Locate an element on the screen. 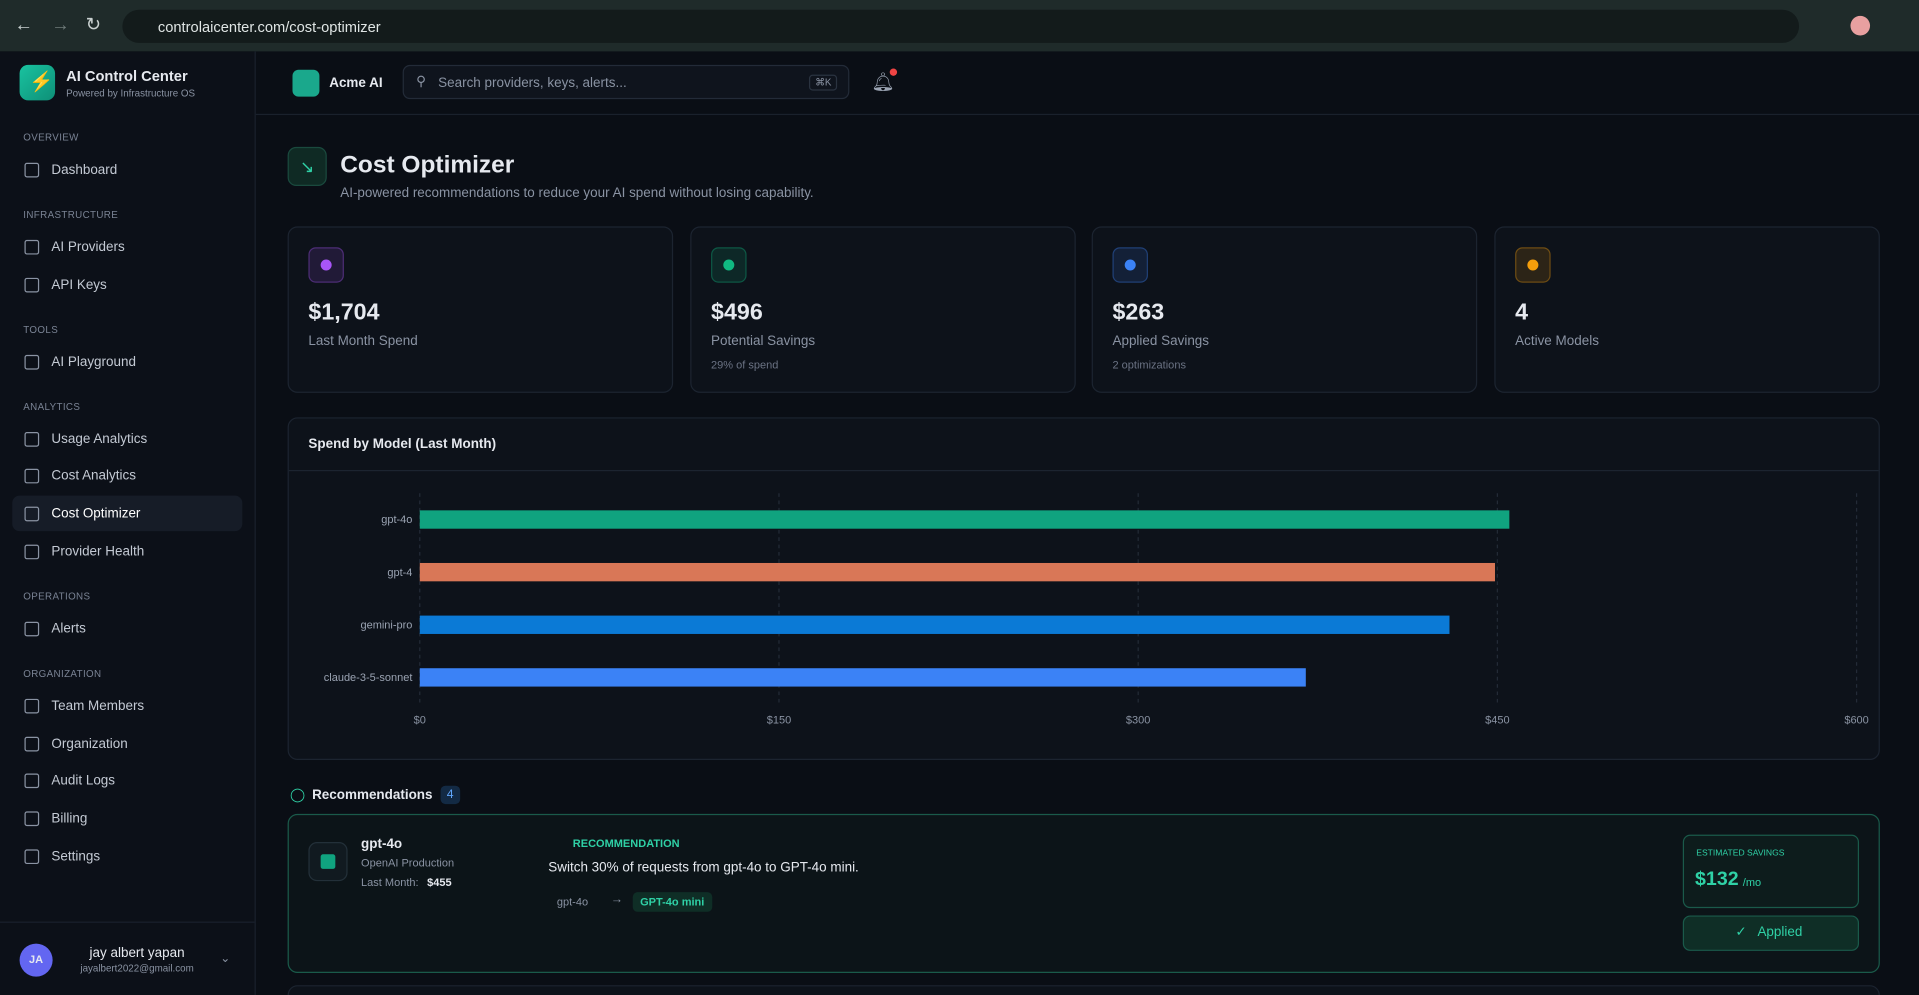  rec-arrow: → is located at coordinates (616, 900).